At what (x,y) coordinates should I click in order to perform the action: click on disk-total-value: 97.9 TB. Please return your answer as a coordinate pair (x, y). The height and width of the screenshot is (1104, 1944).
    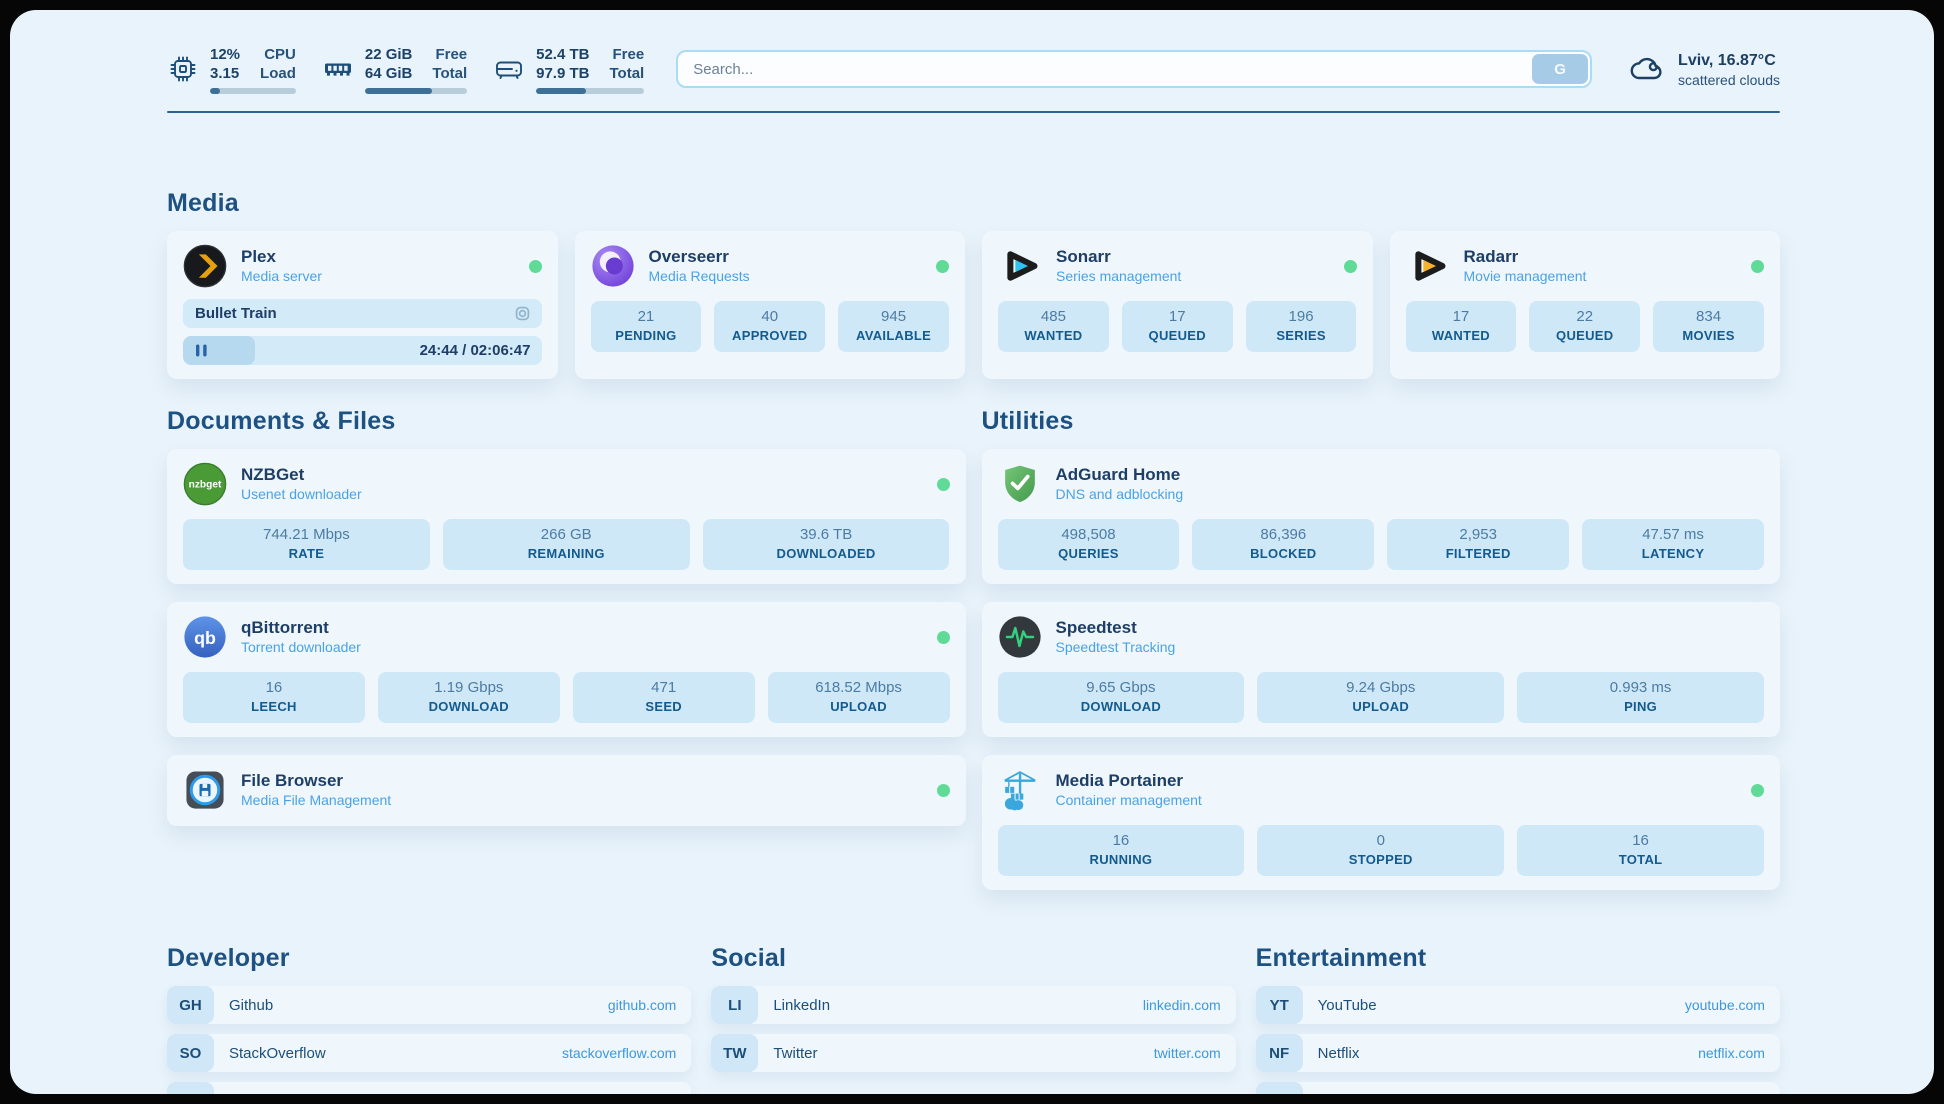
    Looking at the image, I should click on (563, 73).